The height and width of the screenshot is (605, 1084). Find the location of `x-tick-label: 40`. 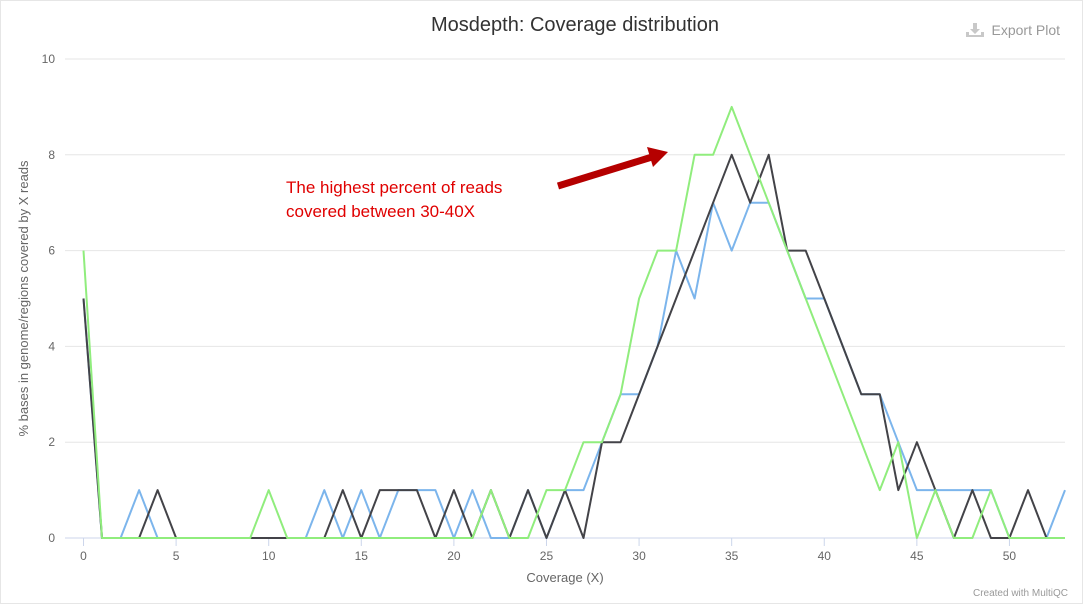

x-tick-label: 40 is located at coordinates (825, 556).